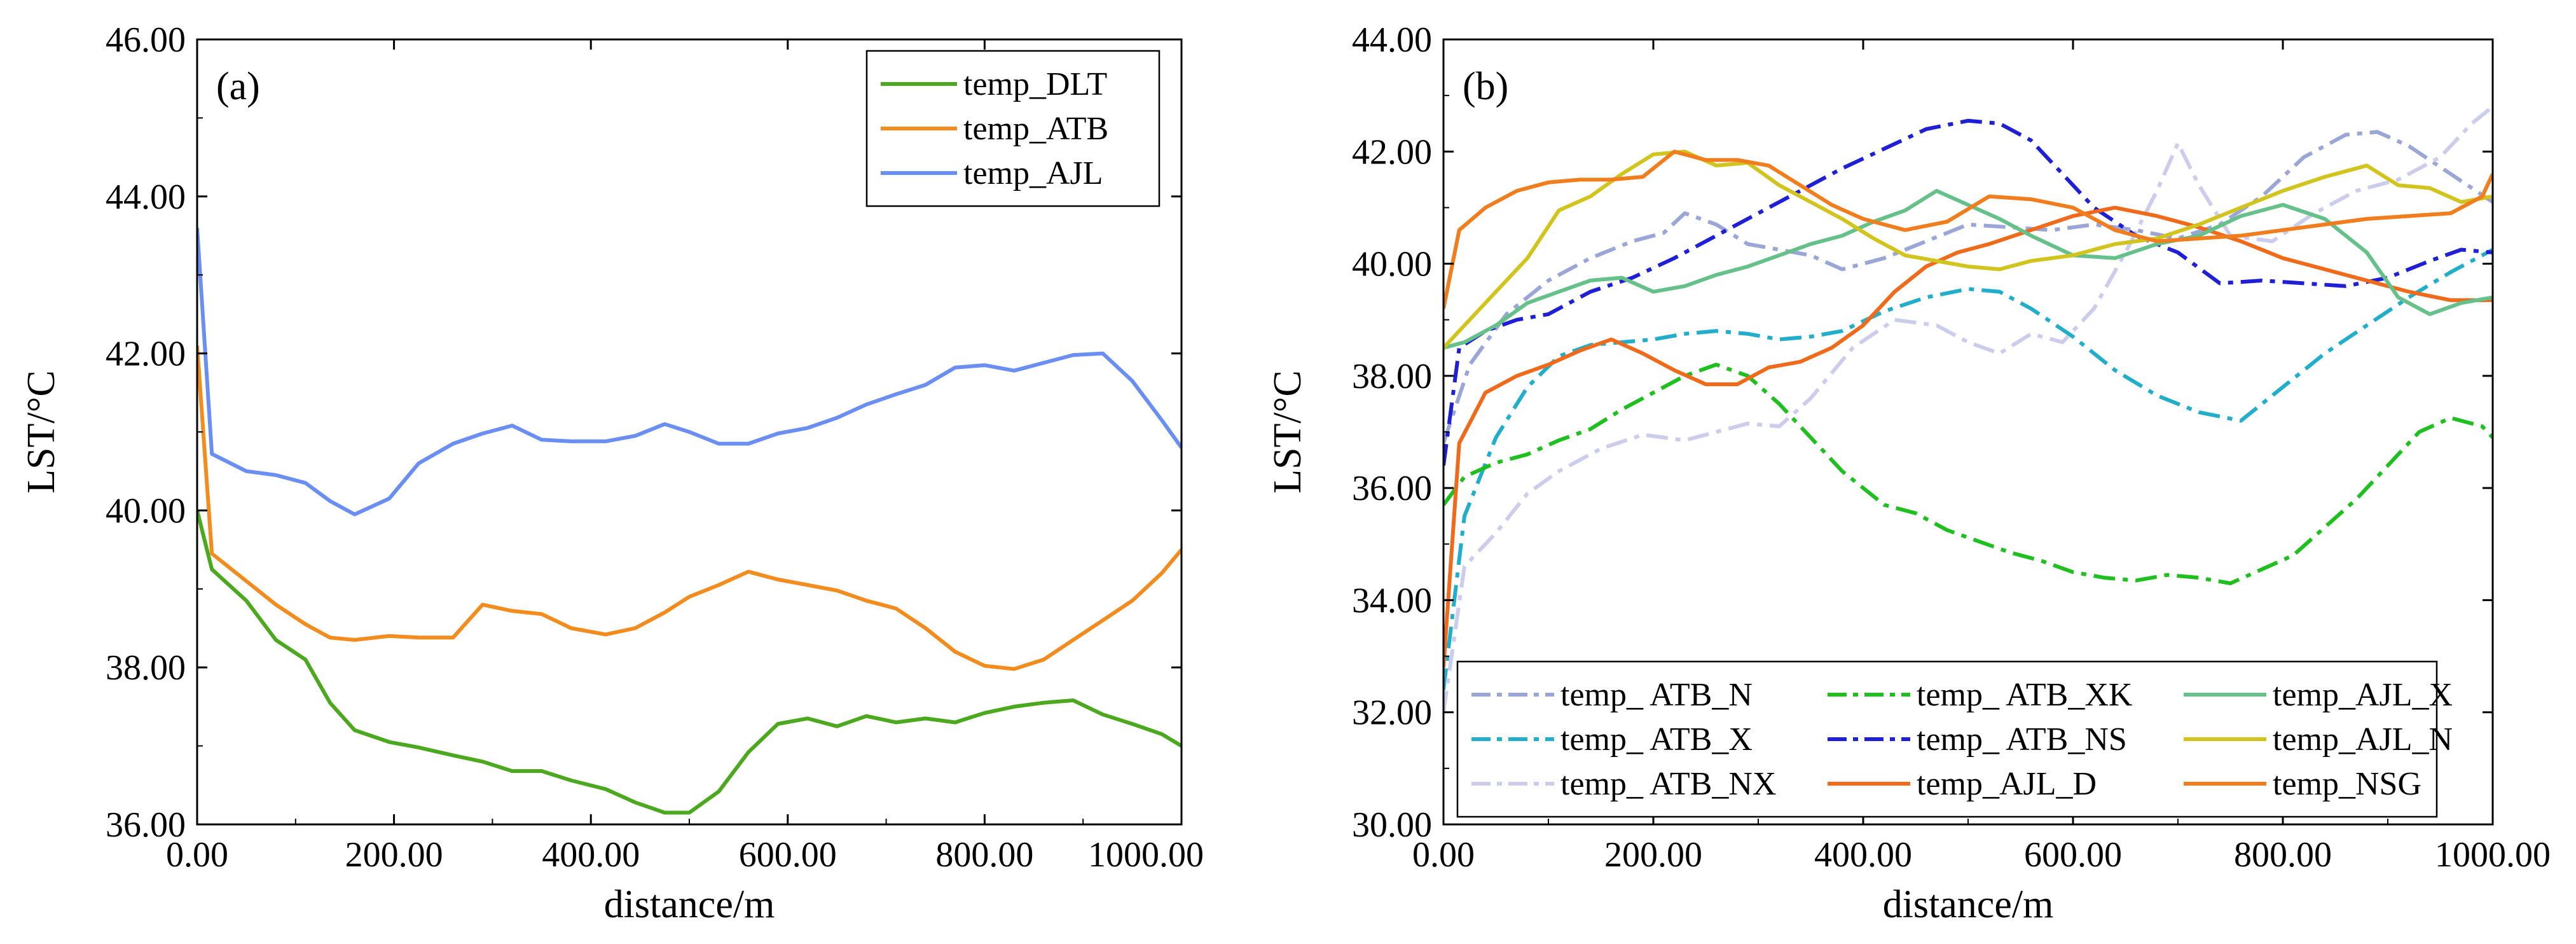 The height and width of the screenshot is (944, 2576). Describe the element at coordinates (1656, 739) in the screenshot. I see `legend-entry-label: temp_ ATB_X` at that location.